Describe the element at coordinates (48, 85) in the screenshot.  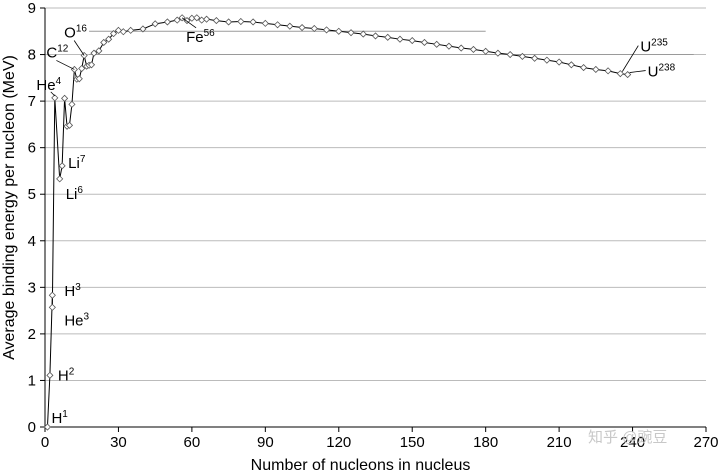
I see `annotation-he4: He4` at that location.